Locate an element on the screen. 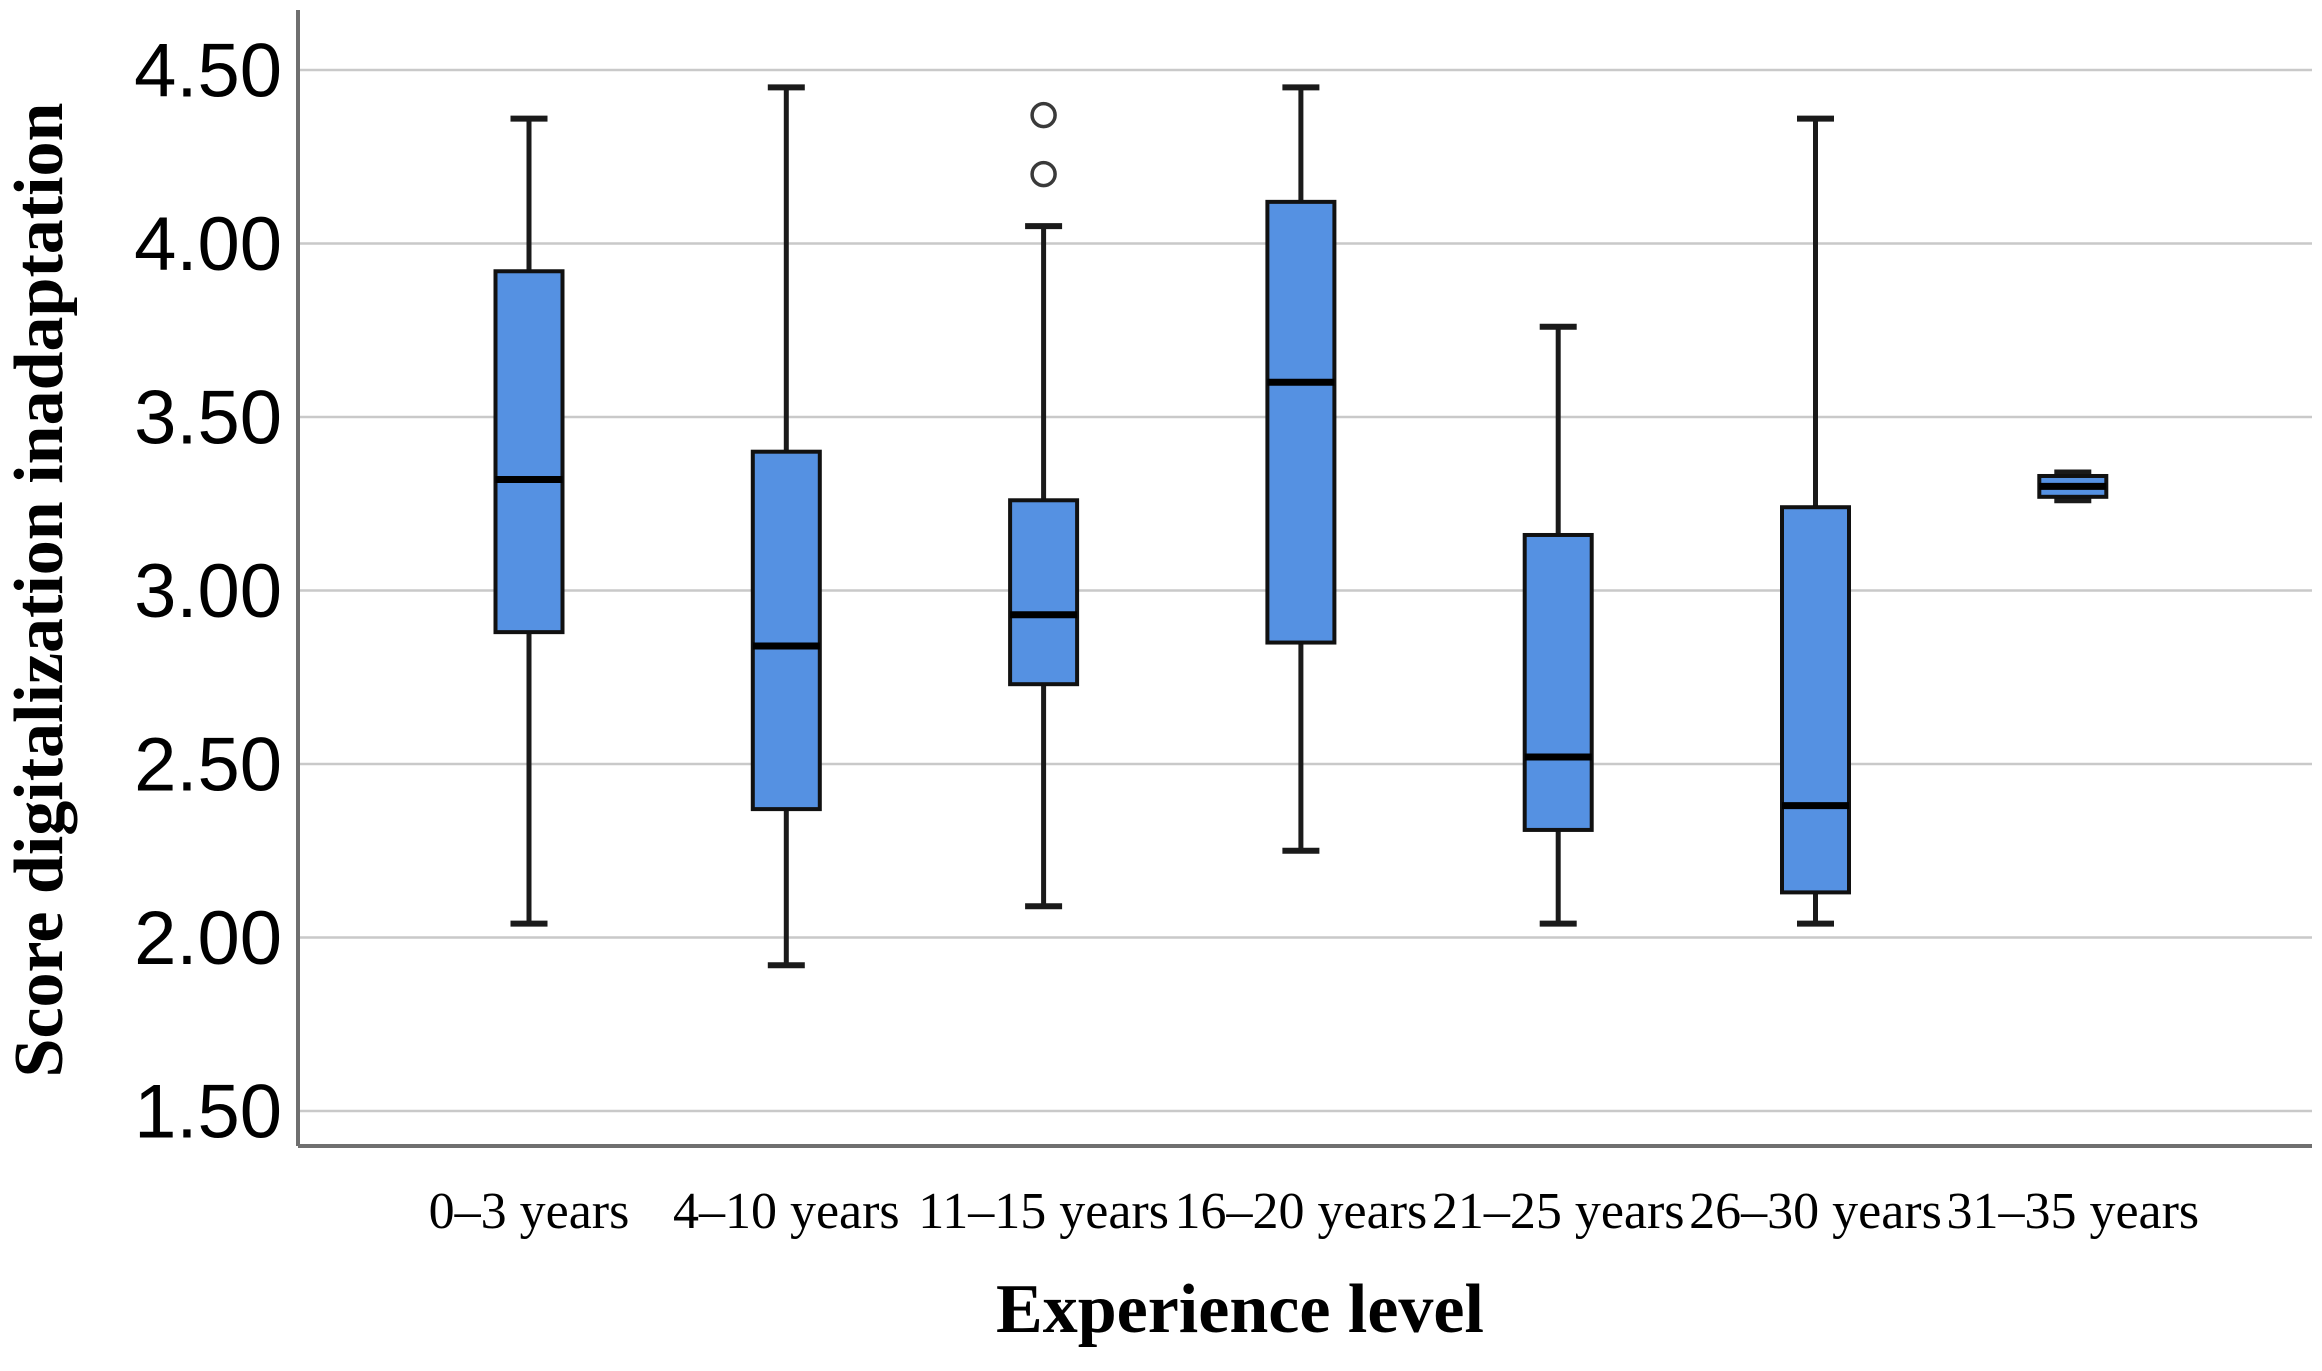 The height and width of the screenshot is (1371, 2322). x-category-label: 21–25 years is located at coordinates (1558, 1211).